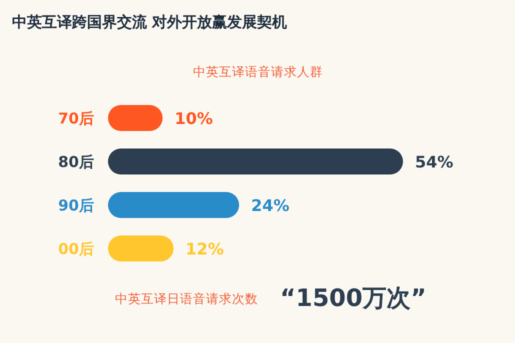 This screenshot has height=343, width=515. I want to click on subtitle: 中英互译语音请求人群, so click(258, 71).